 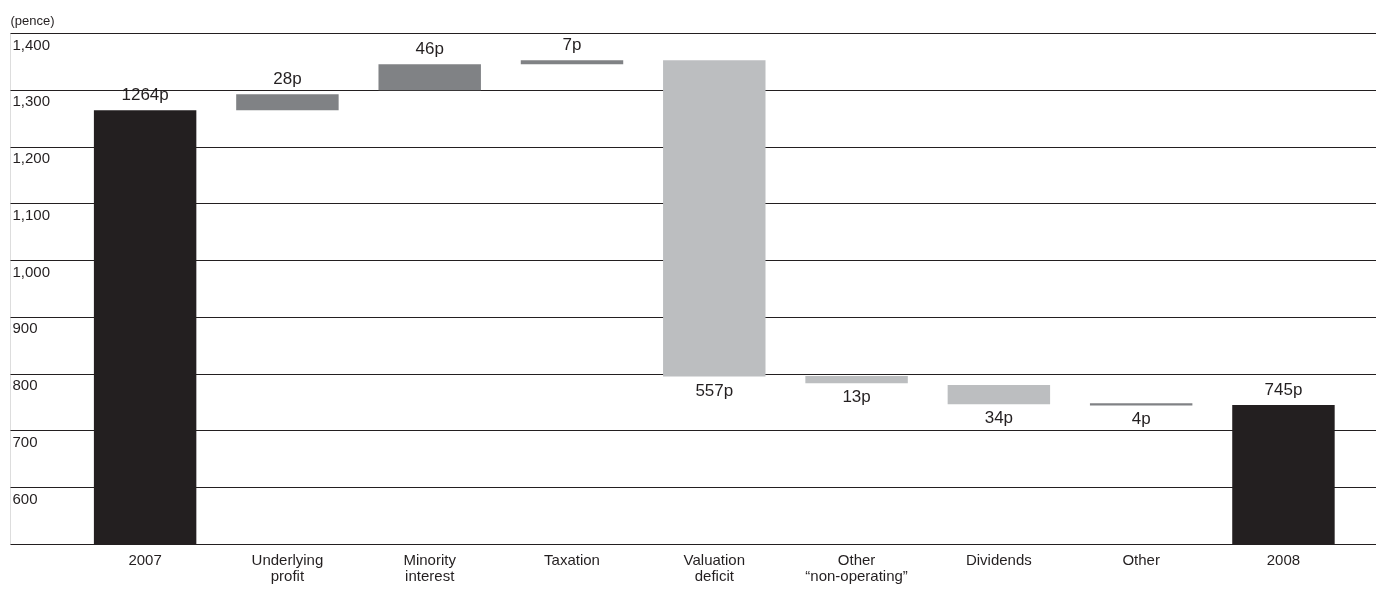 I want to click on y-tick-label: 1,200, so click(x=31, y=158).